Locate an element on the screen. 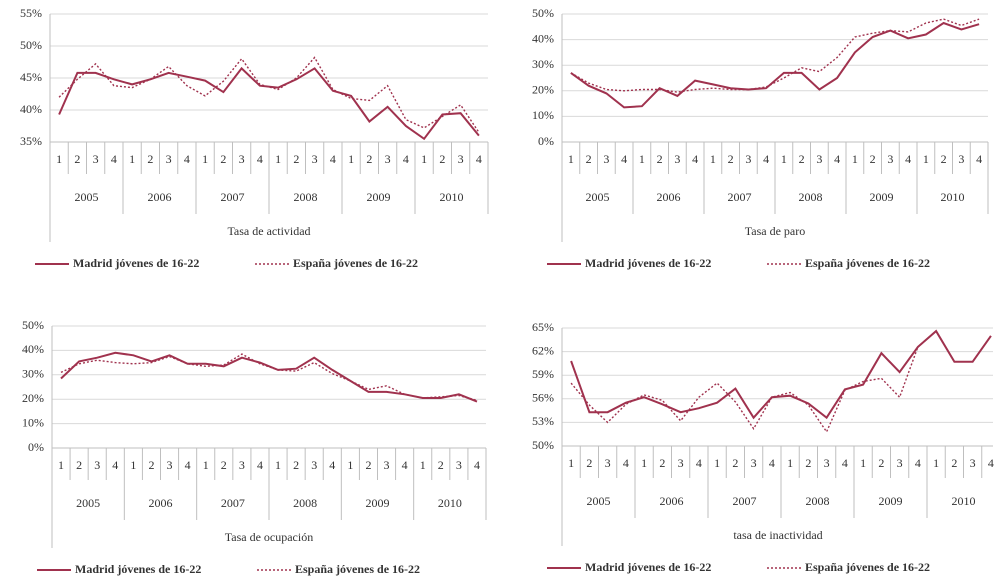  y-tick-label: 59% is located at coordinates (543, 374).